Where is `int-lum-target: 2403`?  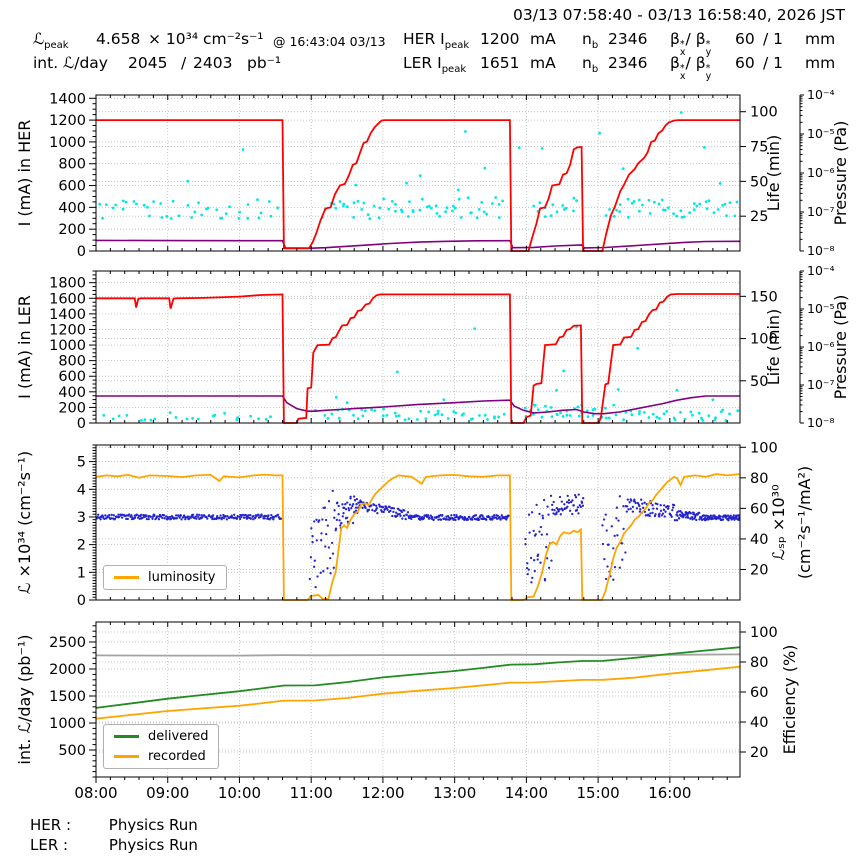 int-lum-target: 2403 is located at coordinates (213, 63).